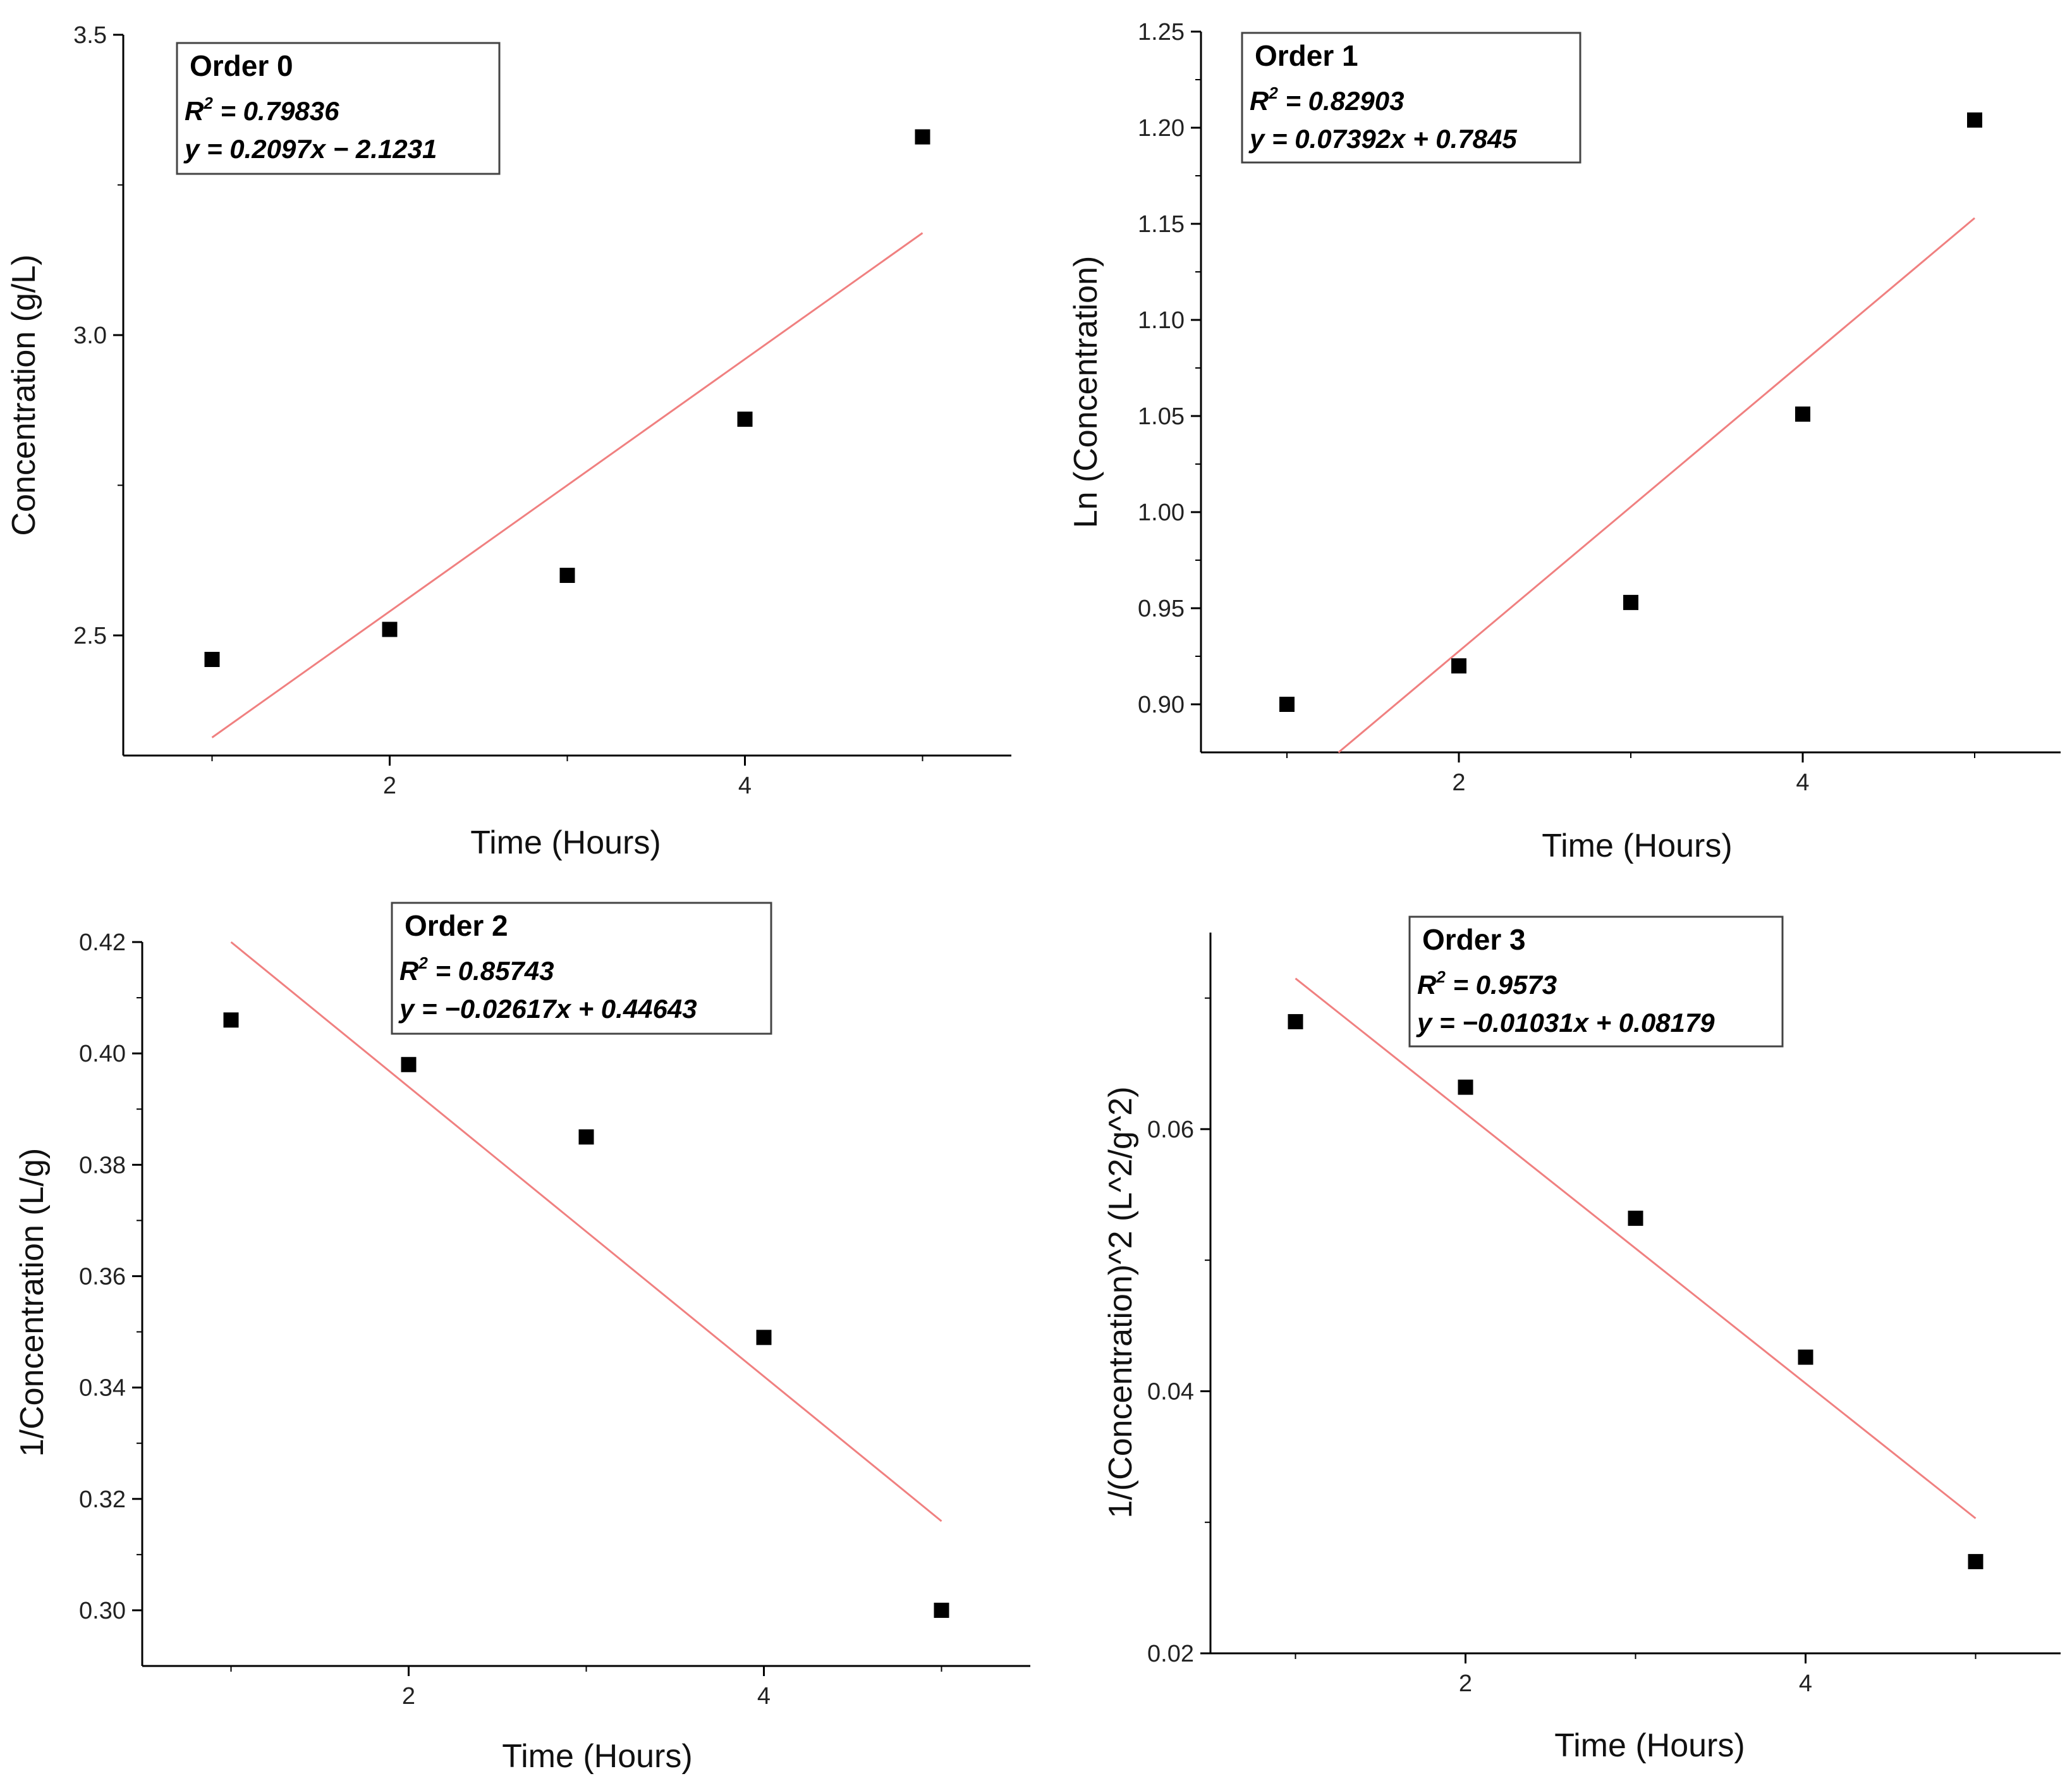 The height and width of the screenshot is (1788, 2072). What do you see at coordinates (102, 1499) in the screenshot?
I see `y-tick-label: 0.32` at bounding box center [102, 1499].